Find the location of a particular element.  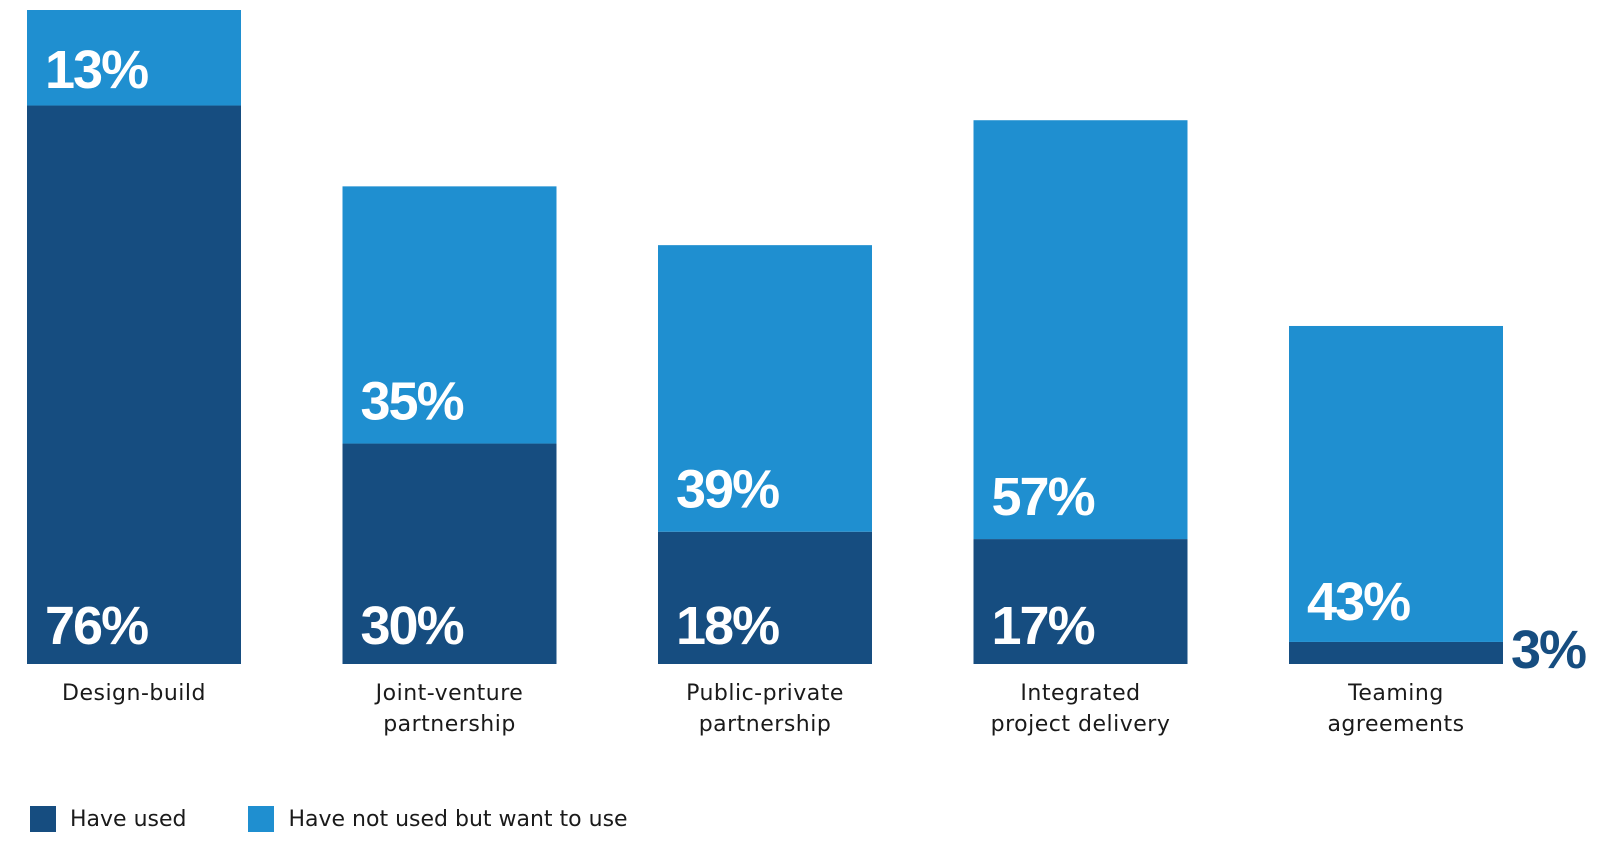

category-label: Teaming is located at coordinates (1395, 693).